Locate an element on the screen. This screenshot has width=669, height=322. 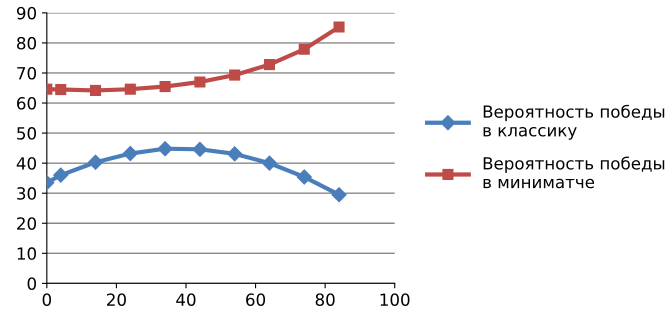
y-tick-label: 60 is located at coordinates (26, 103).